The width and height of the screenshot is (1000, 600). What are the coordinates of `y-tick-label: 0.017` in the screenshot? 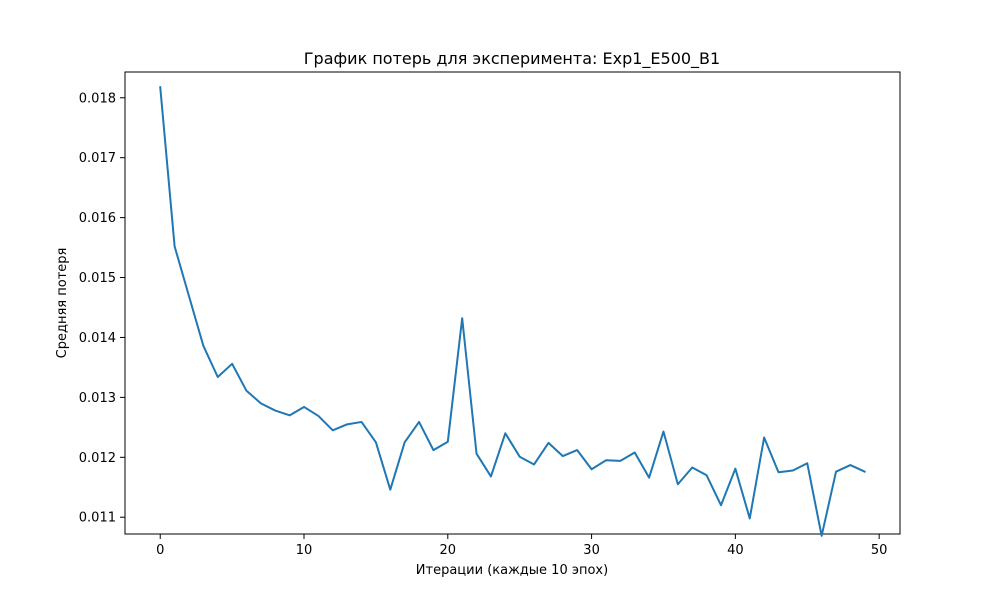 It's located at (97, 158).